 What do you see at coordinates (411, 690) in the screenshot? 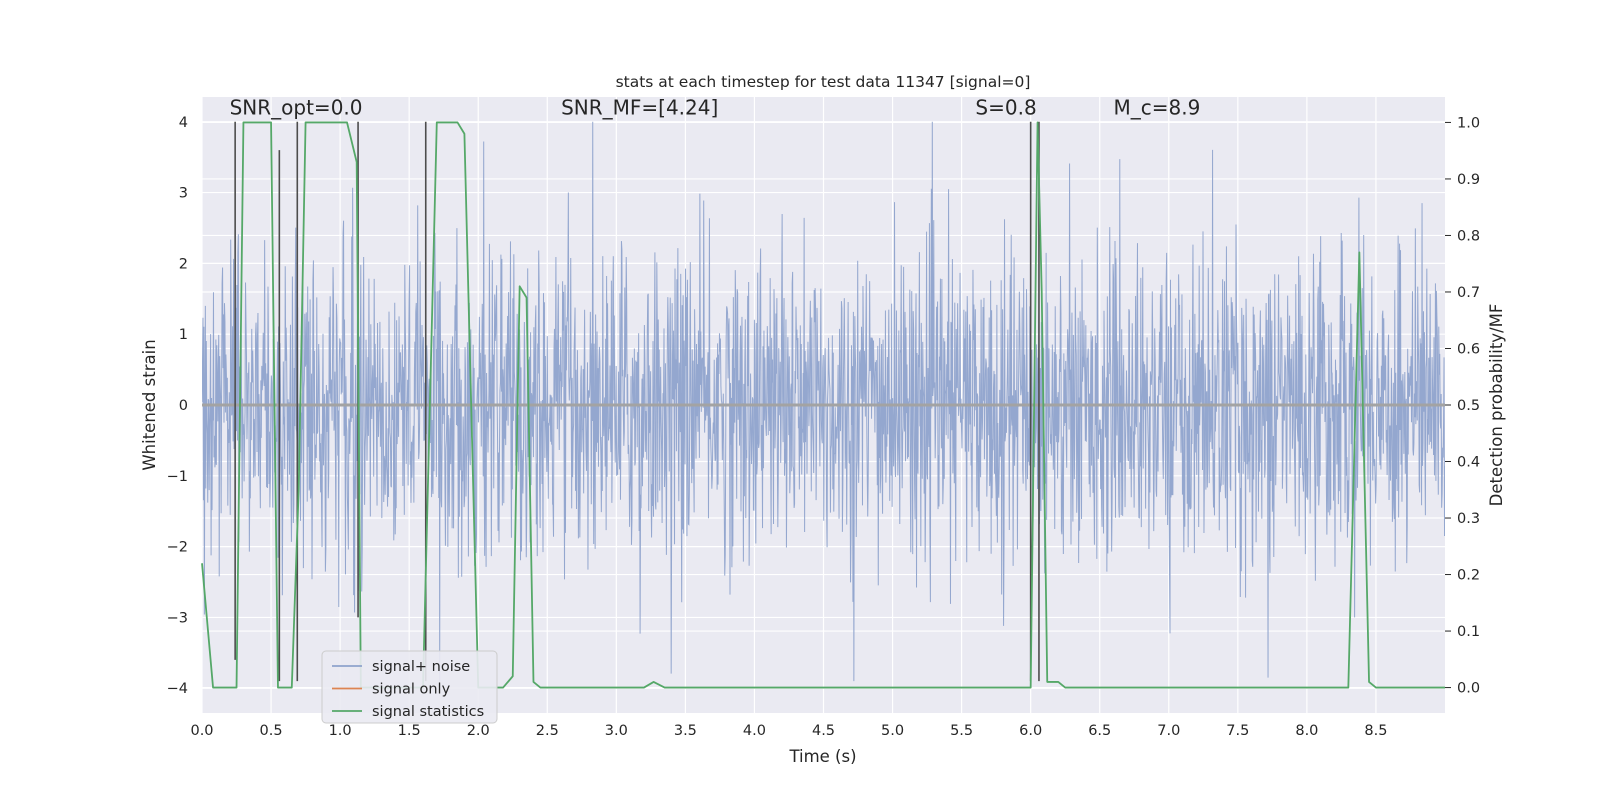
I see `legend-label: signal only` at bounding box center [411, 690].